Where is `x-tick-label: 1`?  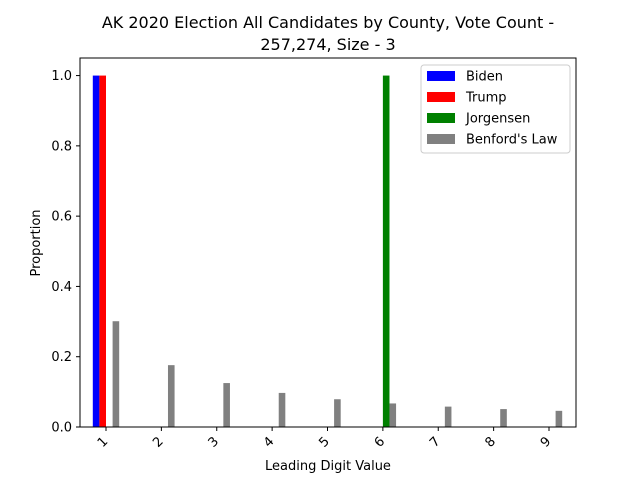 x-tick-label: 1 is located at coordinates (103, 442).